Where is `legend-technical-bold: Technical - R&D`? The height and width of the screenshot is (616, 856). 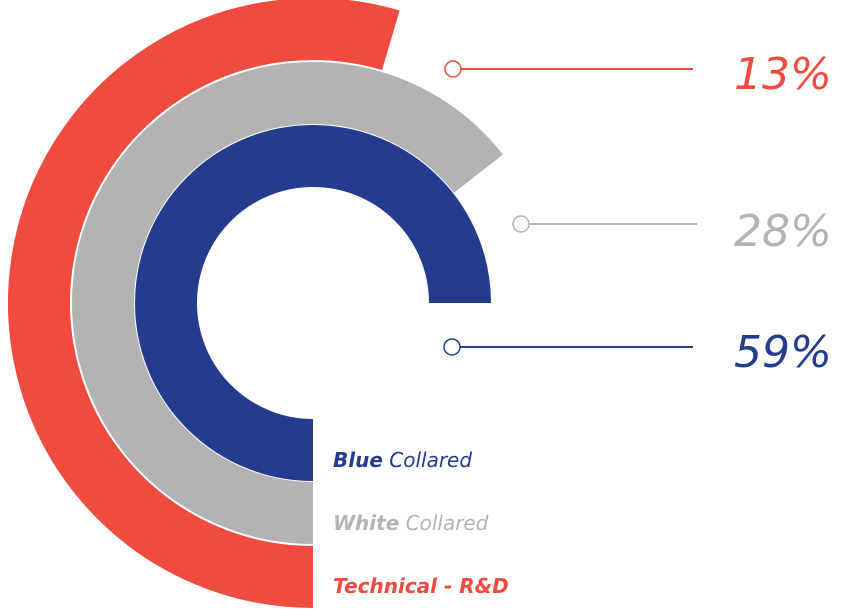 legend-technical-bold: Technical - R&D is located at coordinates (421, 586).